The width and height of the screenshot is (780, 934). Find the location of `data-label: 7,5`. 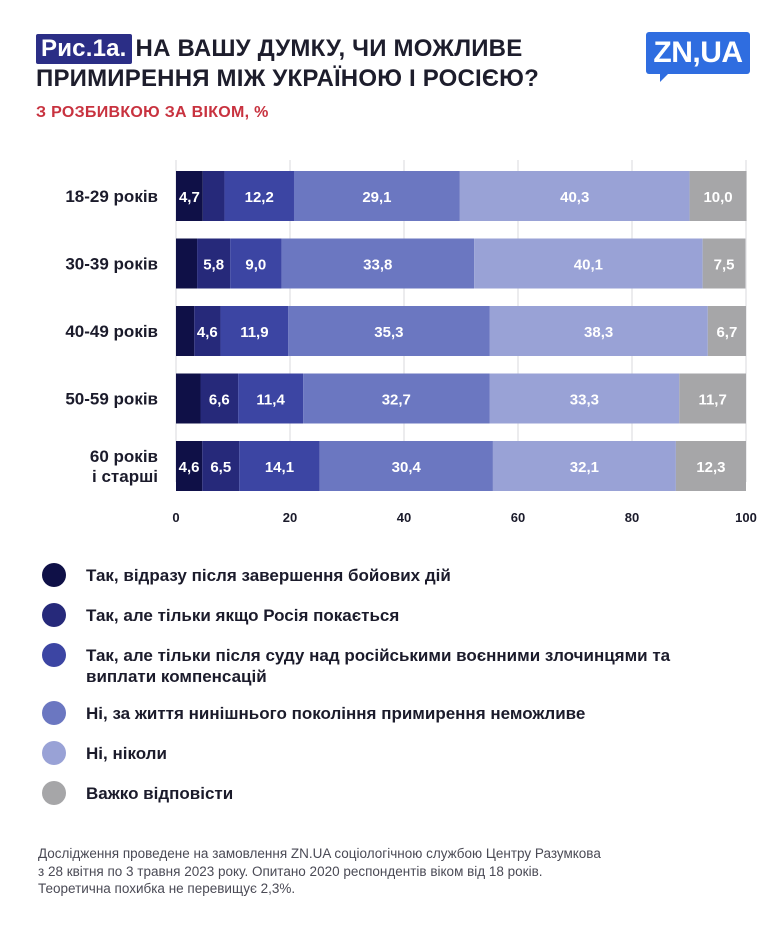

data-label: 7,5 is located at coordinates (724, 265).